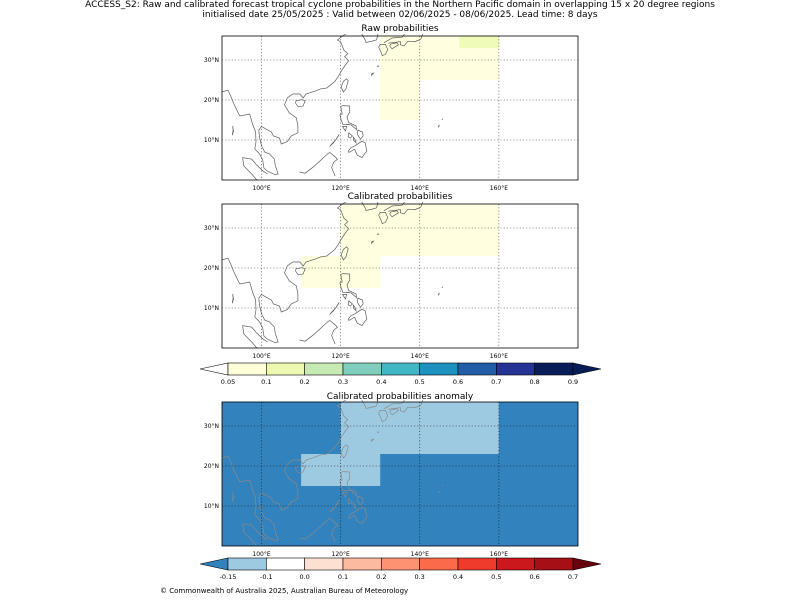 The width and height of the screenshot is (800, 600). I want to click on colorbar-tick-label: 0.05, so click(228, 382).